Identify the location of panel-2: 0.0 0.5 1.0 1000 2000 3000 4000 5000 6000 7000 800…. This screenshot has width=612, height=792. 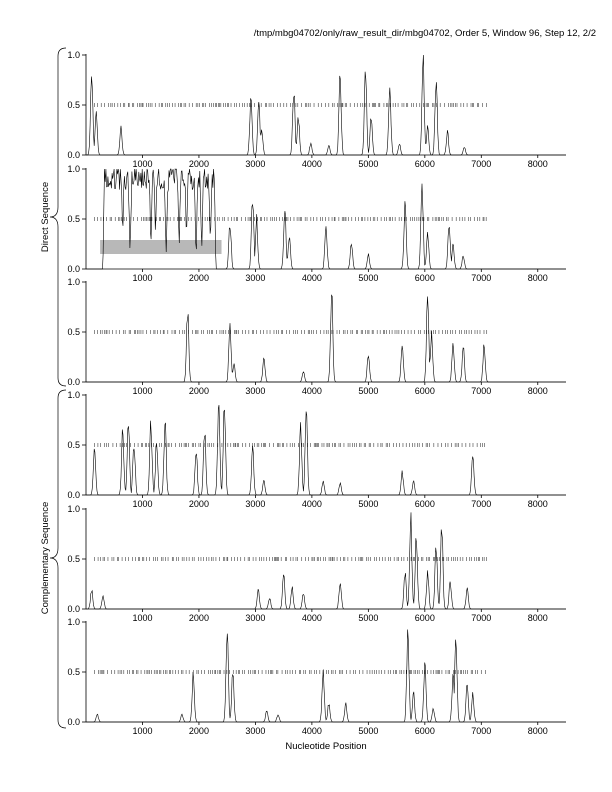
(316, 223).